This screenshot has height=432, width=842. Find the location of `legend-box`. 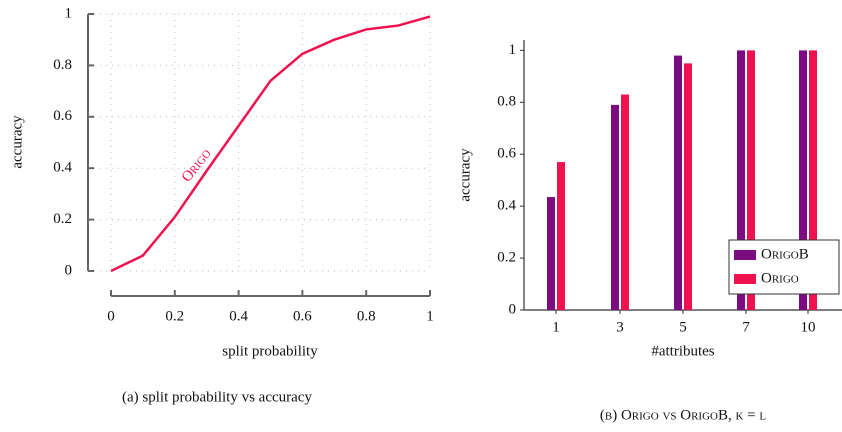

legend-box is located at coordinates (784, 267).